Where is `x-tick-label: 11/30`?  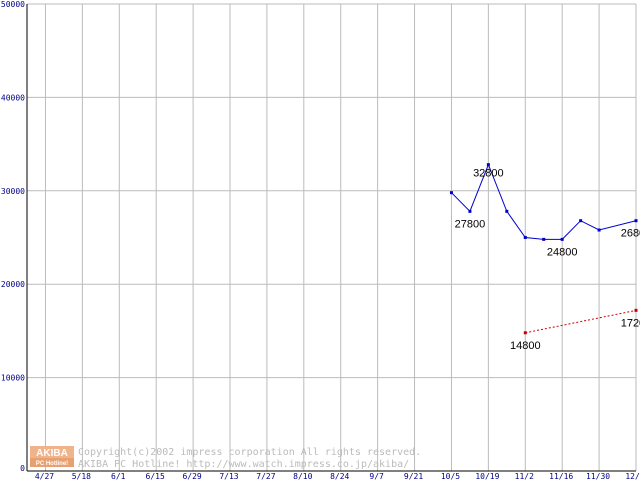
x-tick-label: 11/30 is located at coordinates (598, 476).